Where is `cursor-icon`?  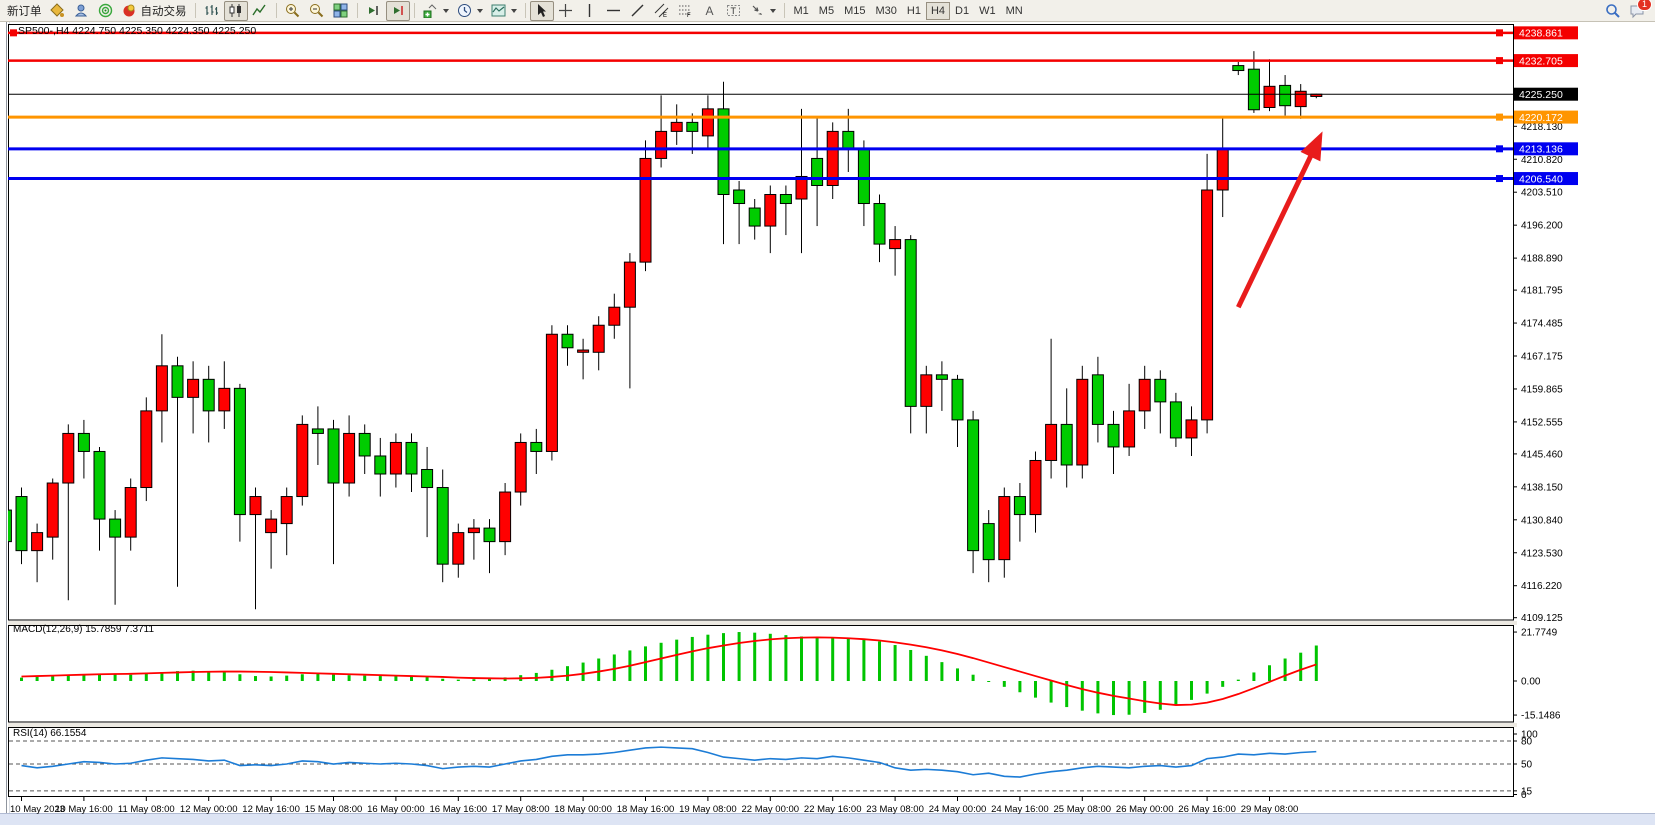 cursor-icon is located at coordinates (542, 11).